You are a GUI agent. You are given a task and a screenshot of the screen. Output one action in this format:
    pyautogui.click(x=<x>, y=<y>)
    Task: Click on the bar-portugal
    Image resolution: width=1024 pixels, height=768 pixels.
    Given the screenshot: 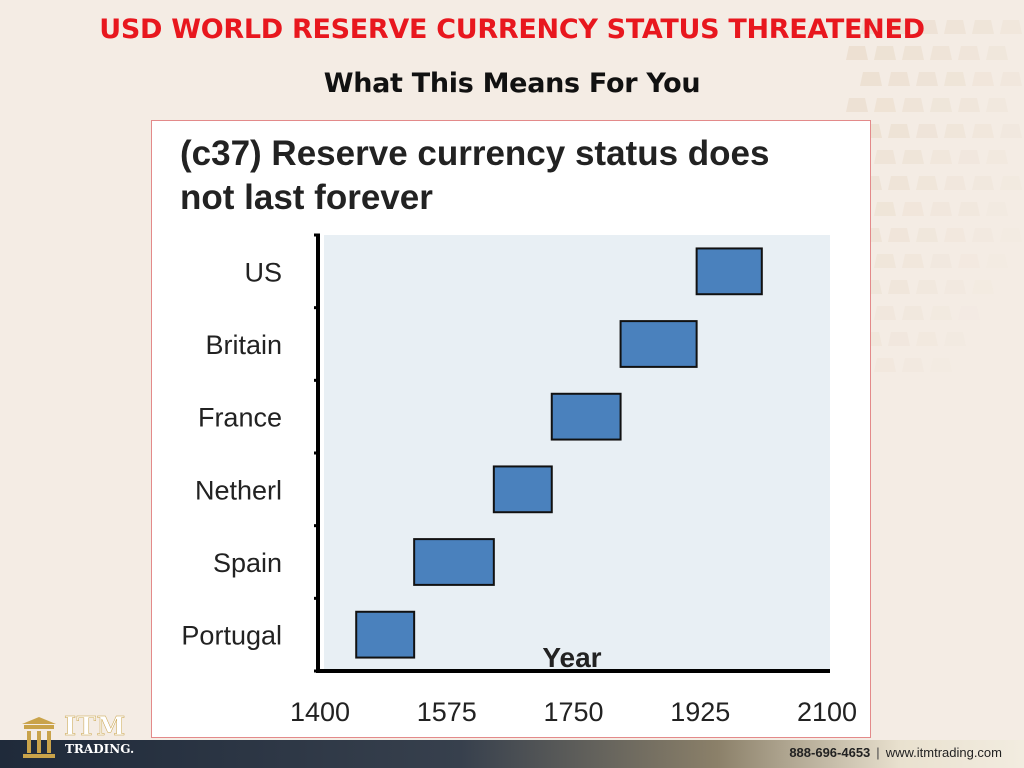 What is the action you would take?
    pyautogui.click(x=385, y=634)
    